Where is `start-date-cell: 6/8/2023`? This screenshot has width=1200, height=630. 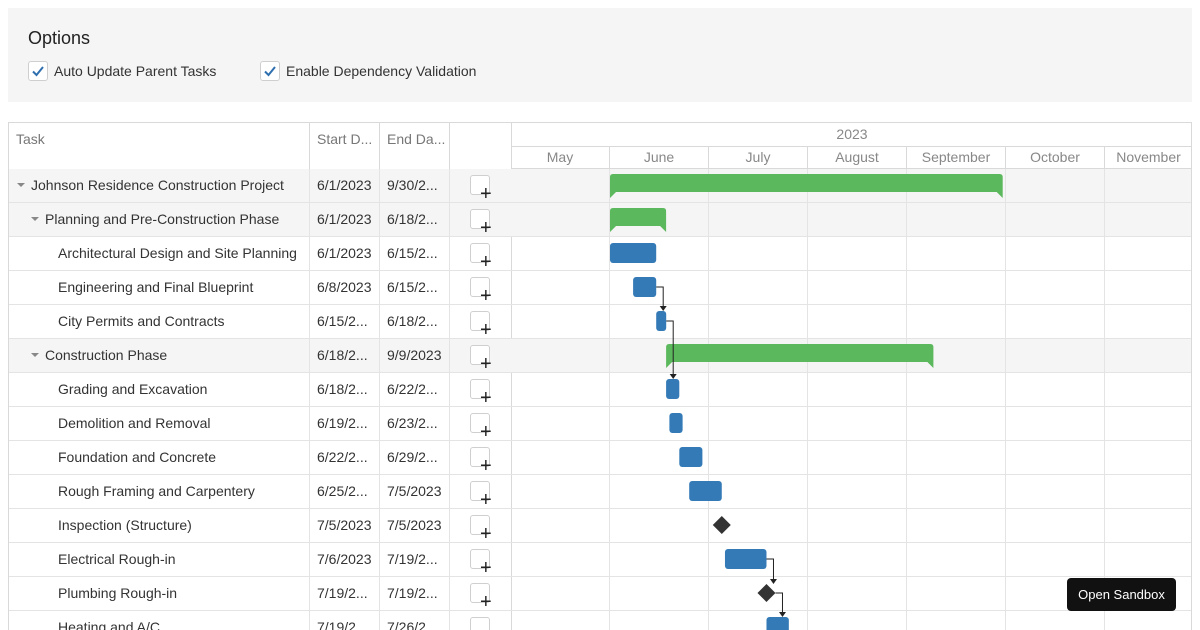
start-date-cell: 6/8/2023 is located at coordinates (345, 287).